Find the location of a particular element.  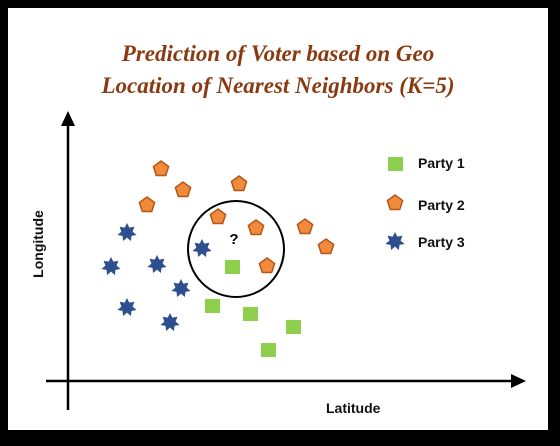

party1-points is located at coordinates (253, 308).